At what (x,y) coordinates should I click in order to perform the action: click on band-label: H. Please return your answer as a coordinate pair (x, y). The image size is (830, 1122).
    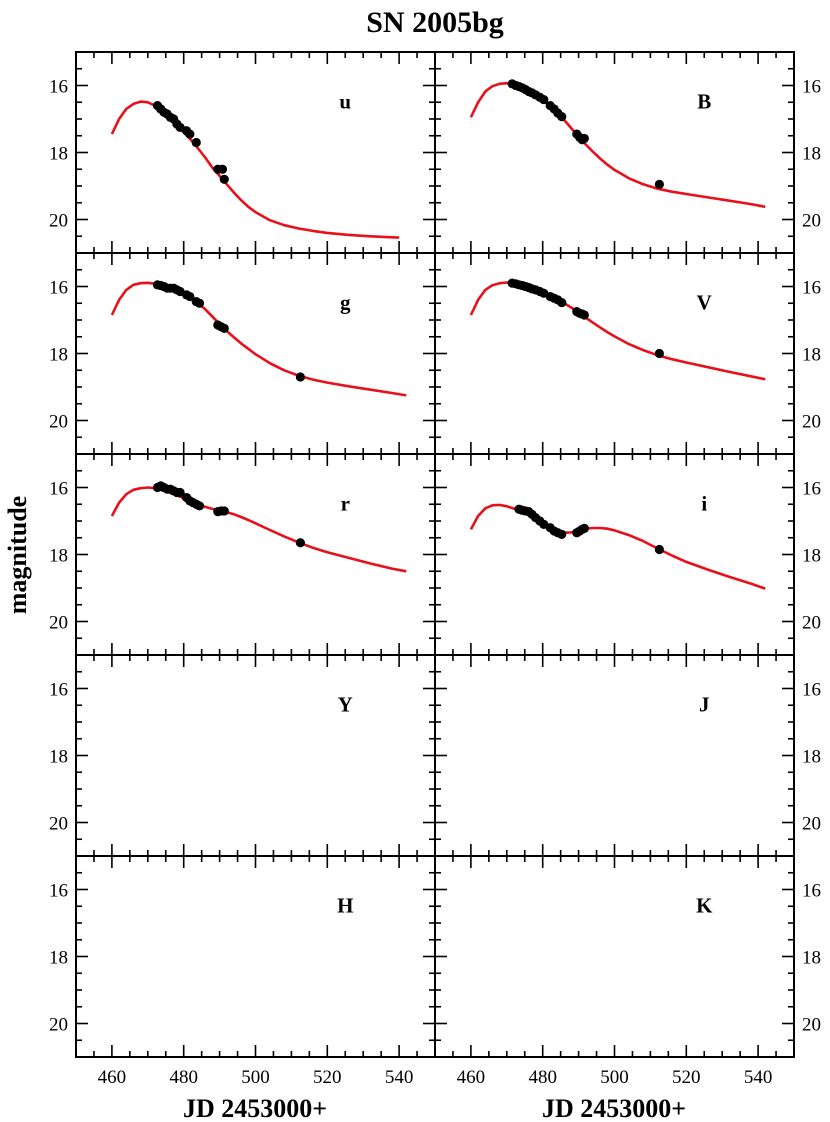
    Looking at the image, I should click on (345, 905).